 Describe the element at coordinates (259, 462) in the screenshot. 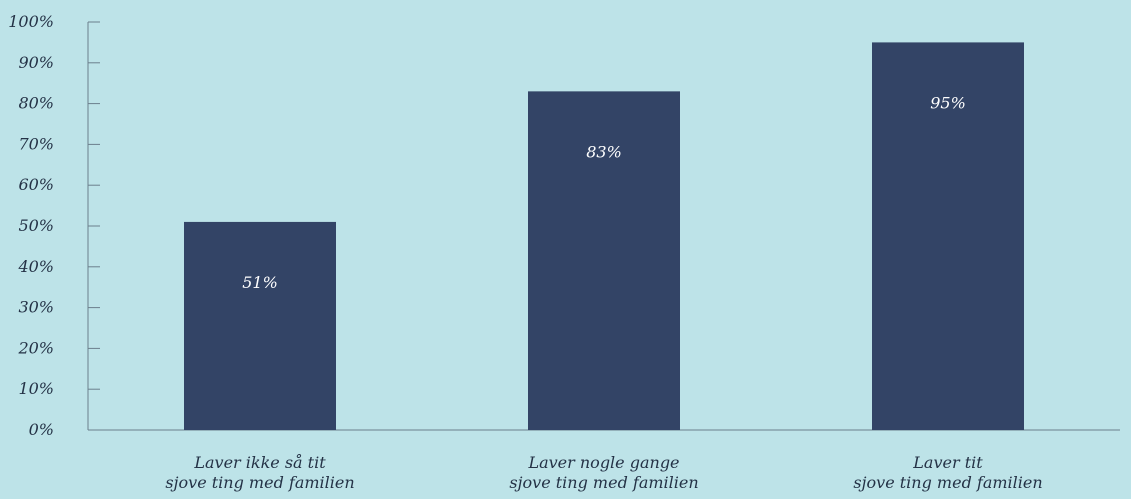

I see `x-category-label-line: Laver ikke så tit` at that location.